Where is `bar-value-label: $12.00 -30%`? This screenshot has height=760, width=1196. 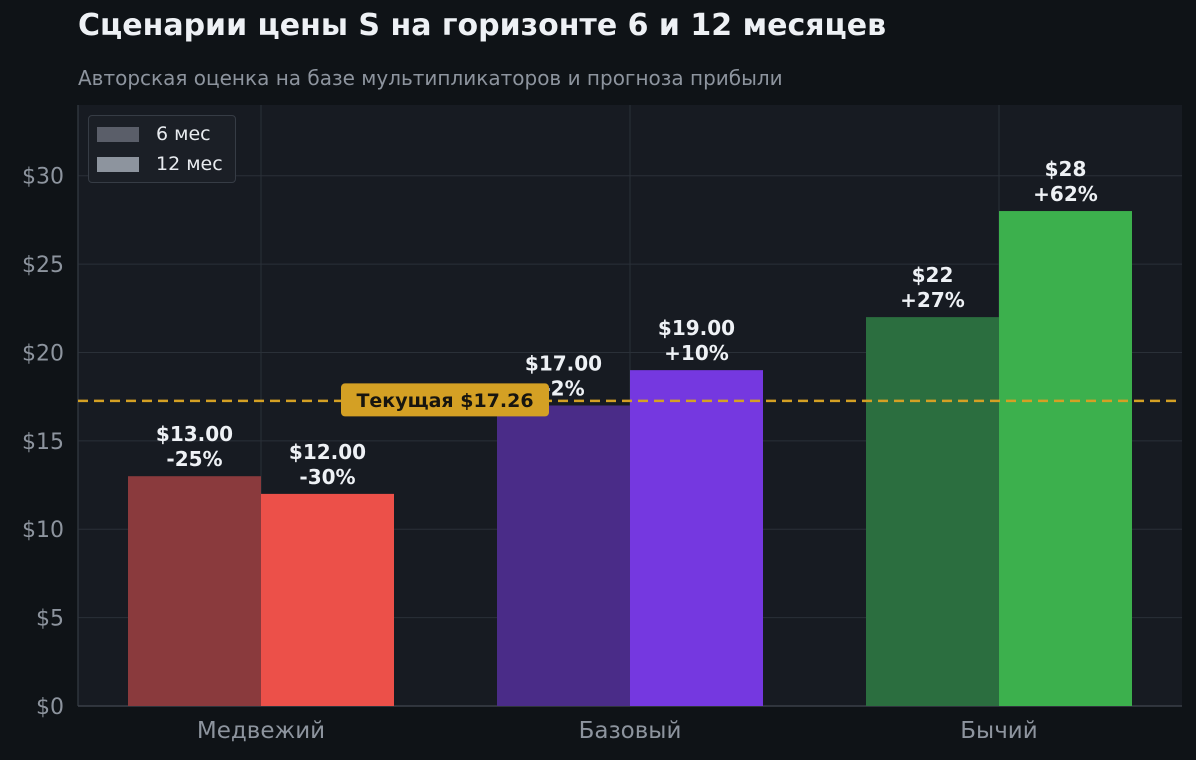
bar-value-label: $12.00 -30% is located at coordinates (327, 464).